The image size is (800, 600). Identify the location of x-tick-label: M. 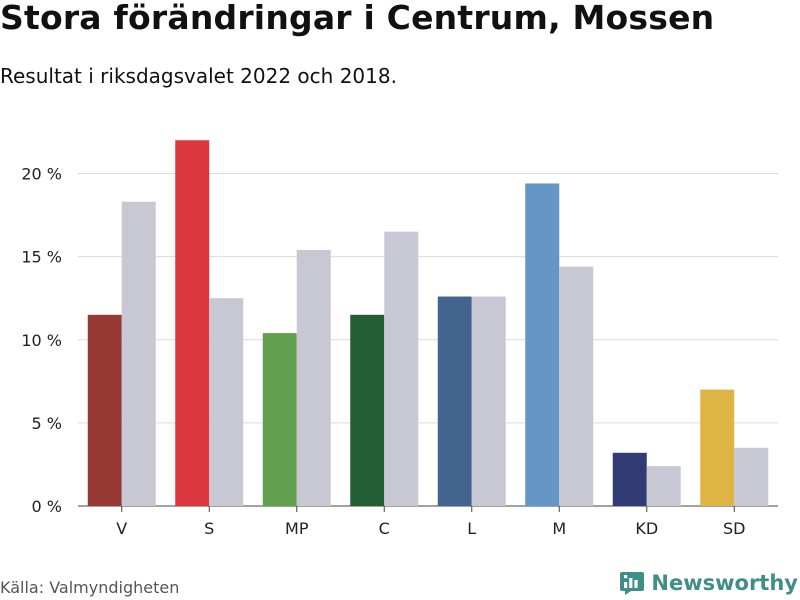
(559, 528).